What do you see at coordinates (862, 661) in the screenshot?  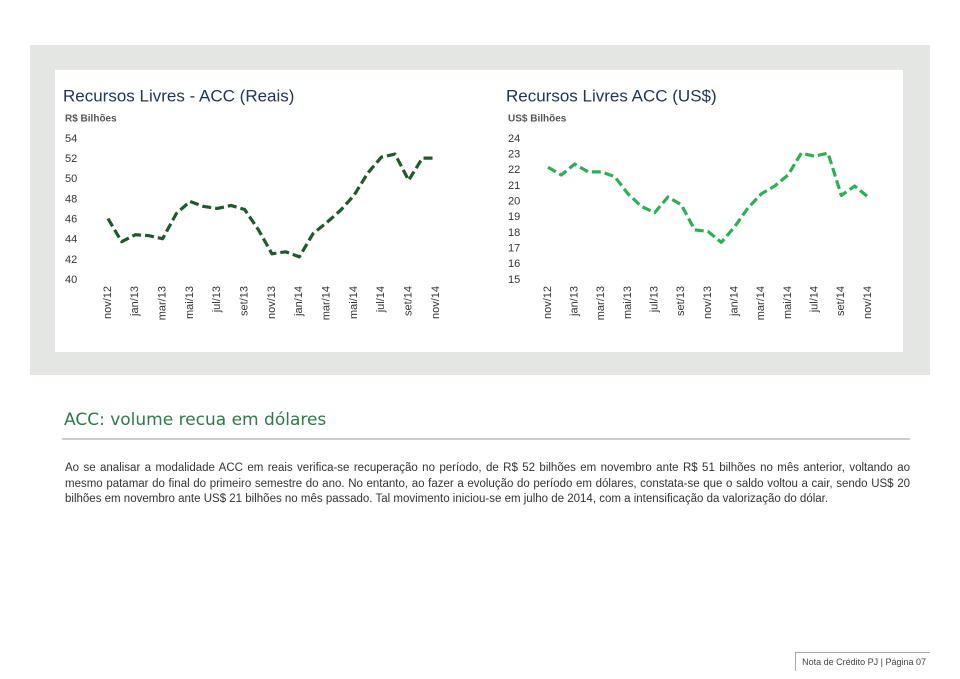 I see `footer: Nota de Crédito PJ | Página 07` at bounding box center [862, 661].